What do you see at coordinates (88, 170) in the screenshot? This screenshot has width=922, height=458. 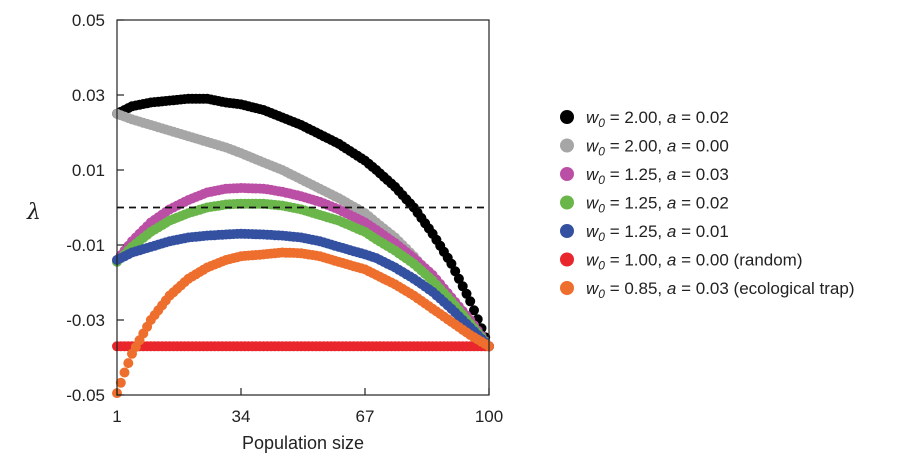 I see `y-tick-label: 0.01` at bounding box center [88, 170].